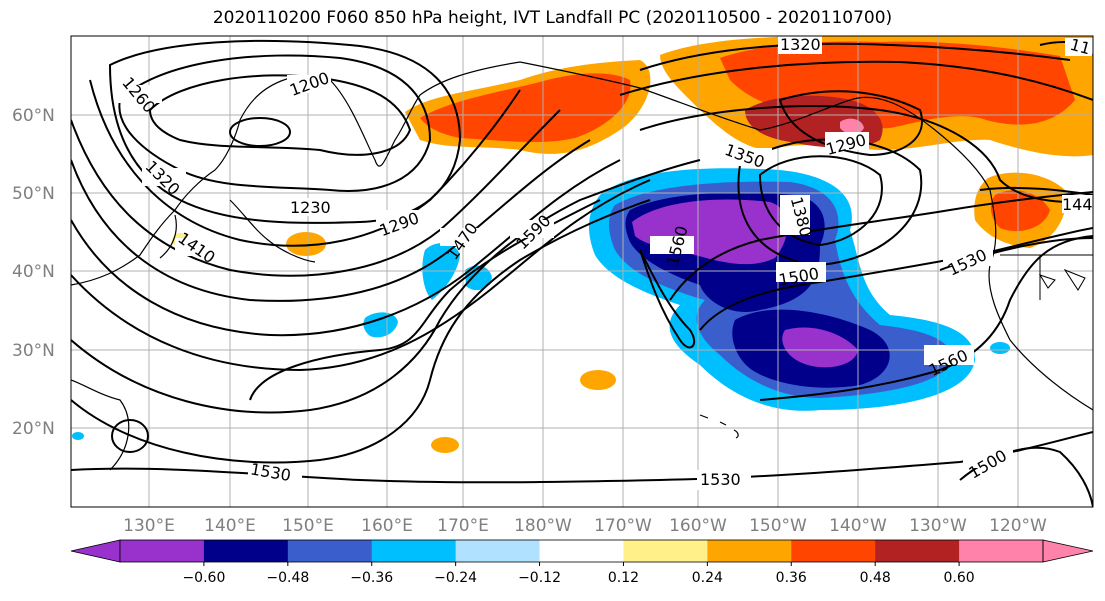 The height and width of the screenshot is (601, 1105). What do you see at coordinates (543, 526) in the screenshot?
I see `lon-label: 180°W` at bounding box center [543, 526].